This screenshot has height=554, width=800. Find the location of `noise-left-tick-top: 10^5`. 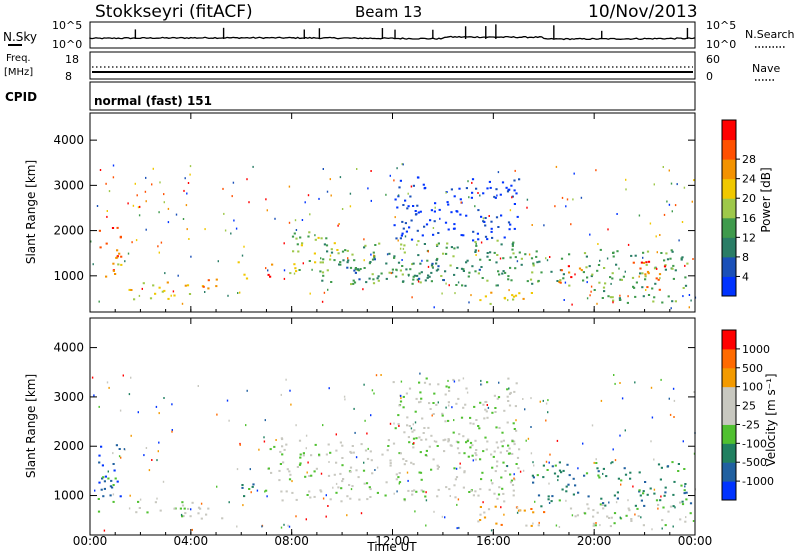

noise-left-tick-top: 10^5 is located at coordinates (67, 25).